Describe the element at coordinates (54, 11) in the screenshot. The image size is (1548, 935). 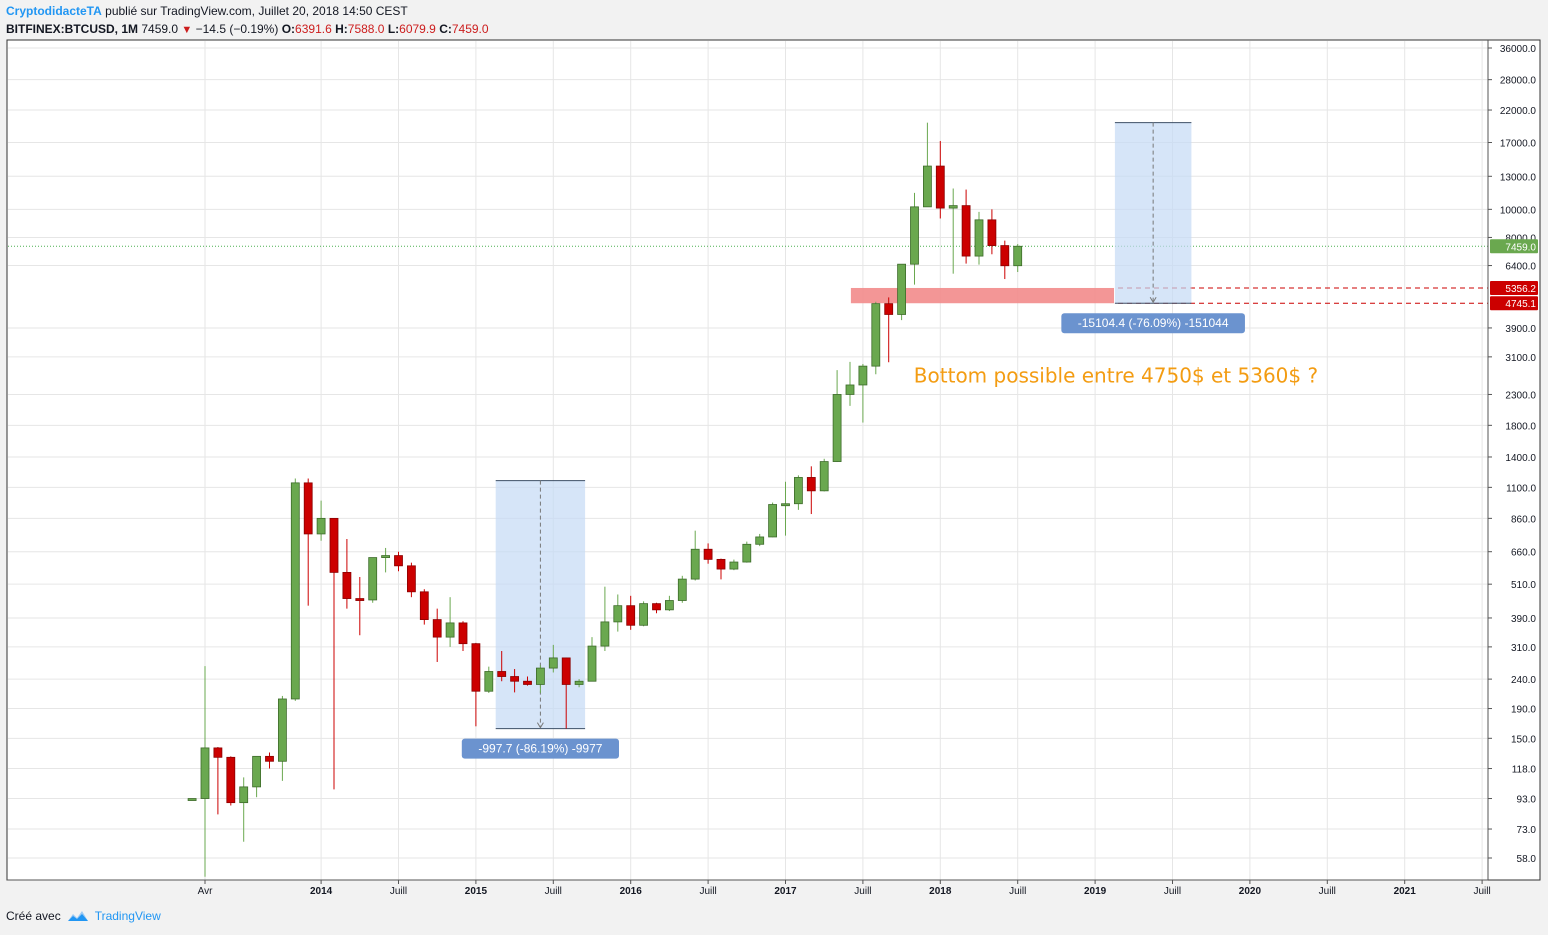
I see `author-link: CryptodidacteTA` at that location.